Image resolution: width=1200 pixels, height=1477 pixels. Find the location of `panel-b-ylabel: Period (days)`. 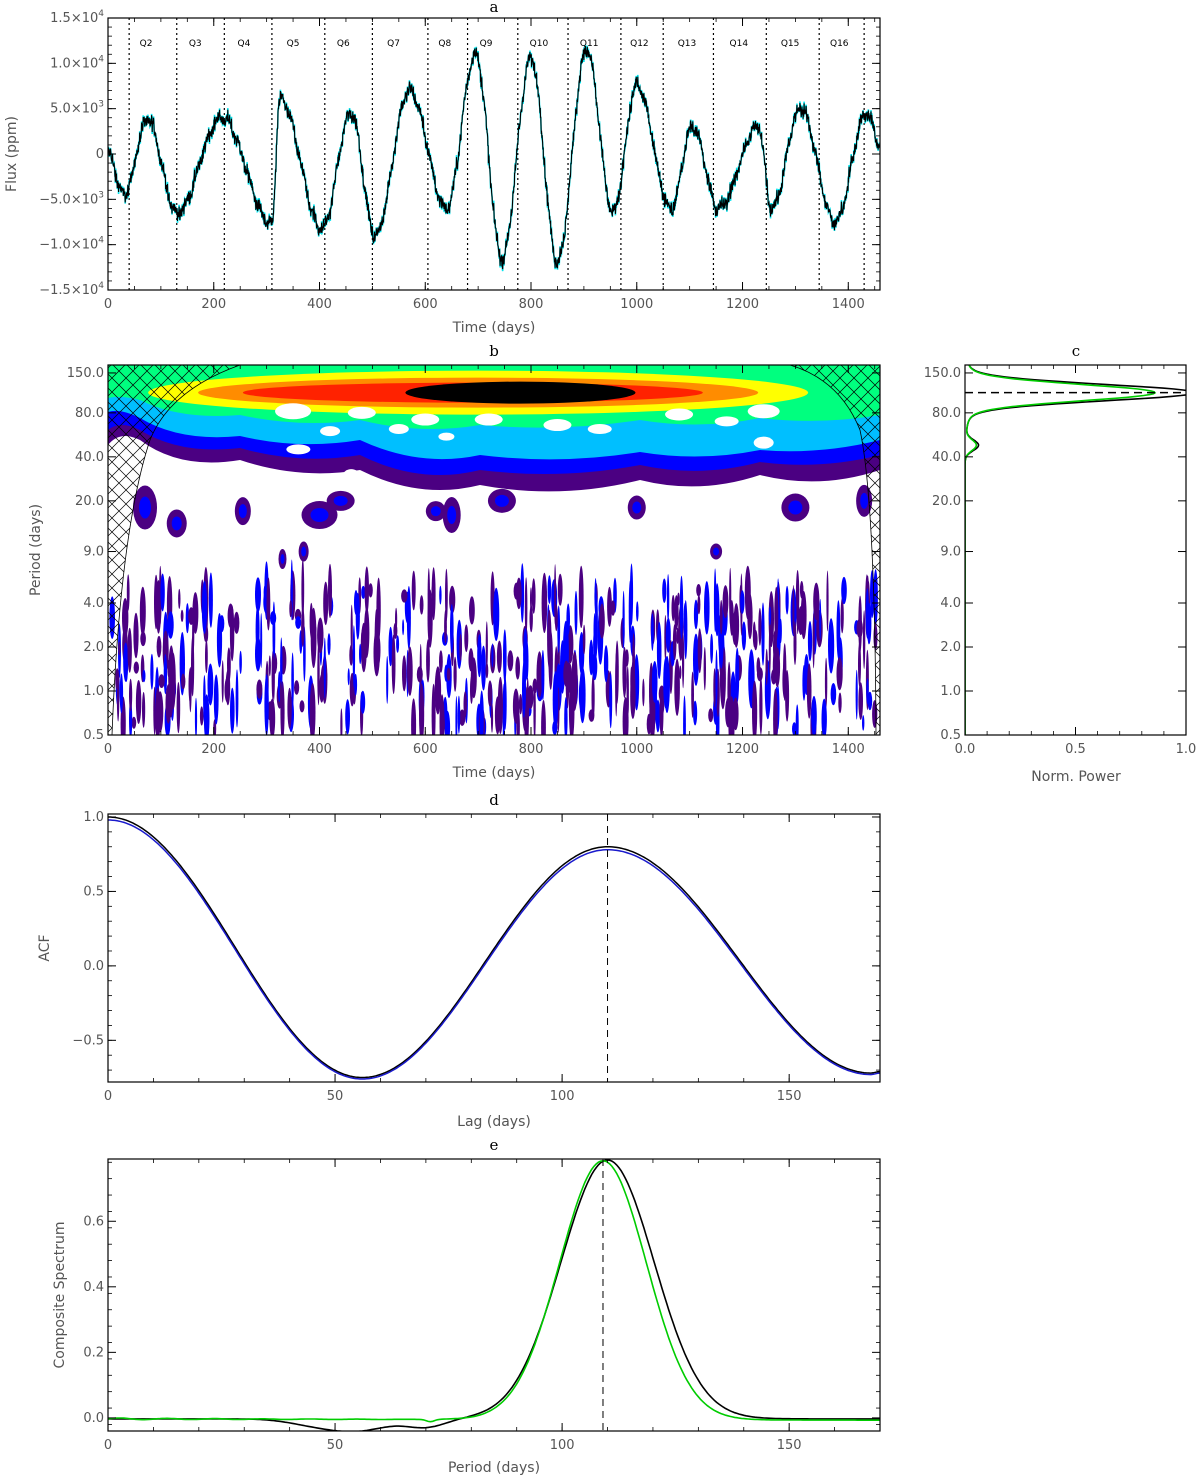

panel-b-ylabel: Period (days) is located at coordinates (36, 550).